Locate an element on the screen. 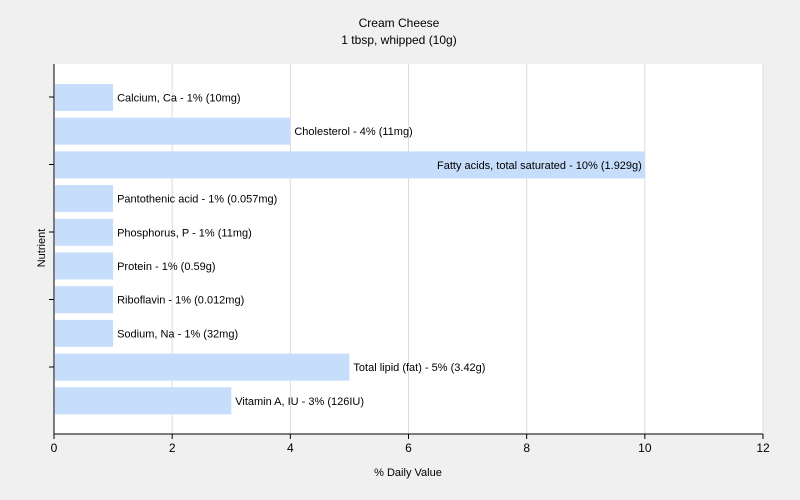 The image size is (800, 500). chart-title: Cream Cheese is located at coordinates (399, 23).